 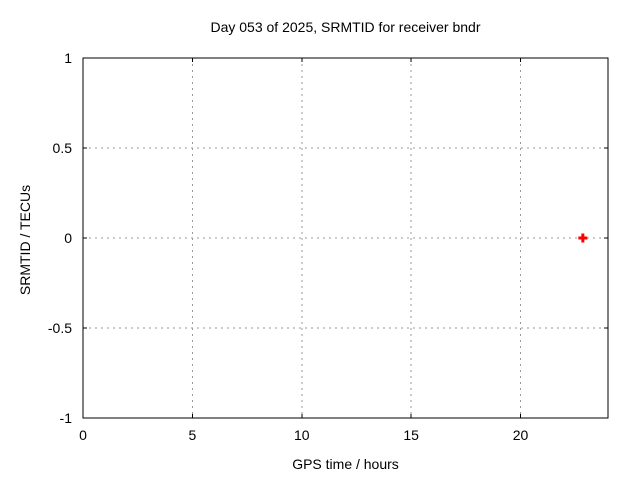 I want to click on x-tick-label: 10, so click(x=301, y=435).